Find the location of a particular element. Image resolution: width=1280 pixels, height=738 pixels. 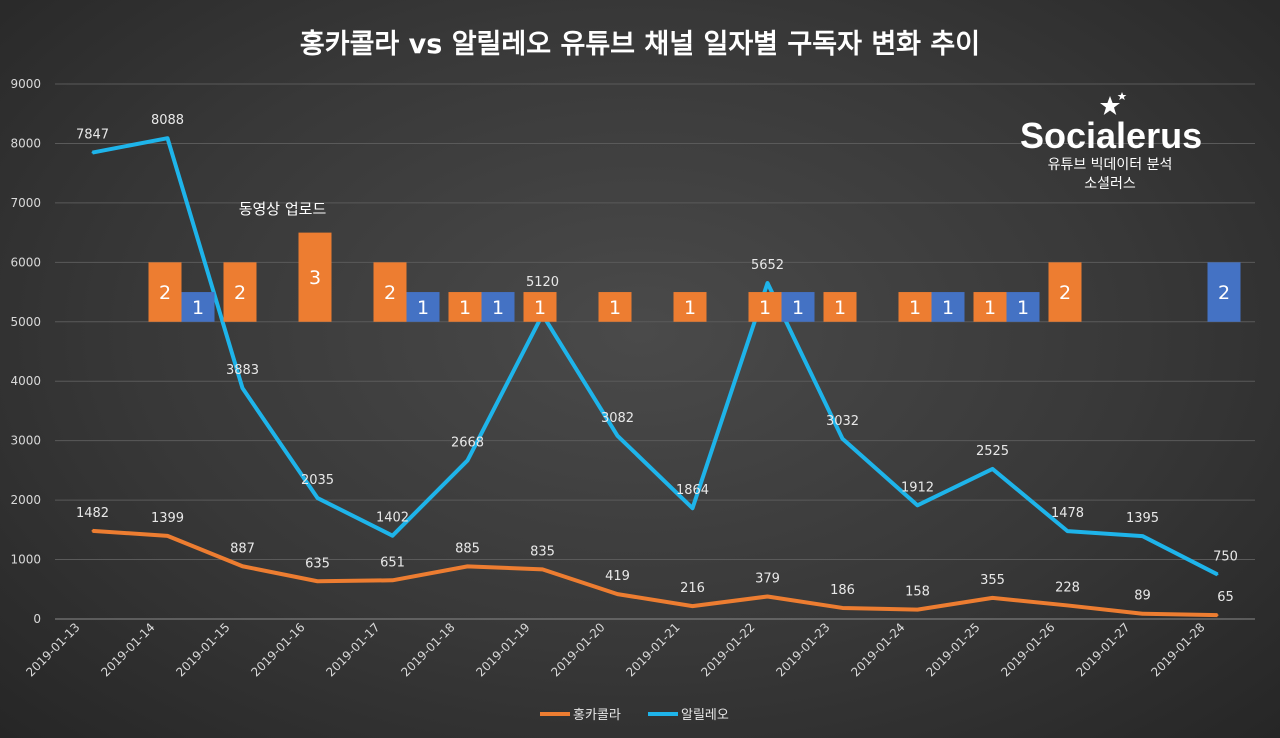

y-tick-label: 3000 is located at coordinates (25, 441).